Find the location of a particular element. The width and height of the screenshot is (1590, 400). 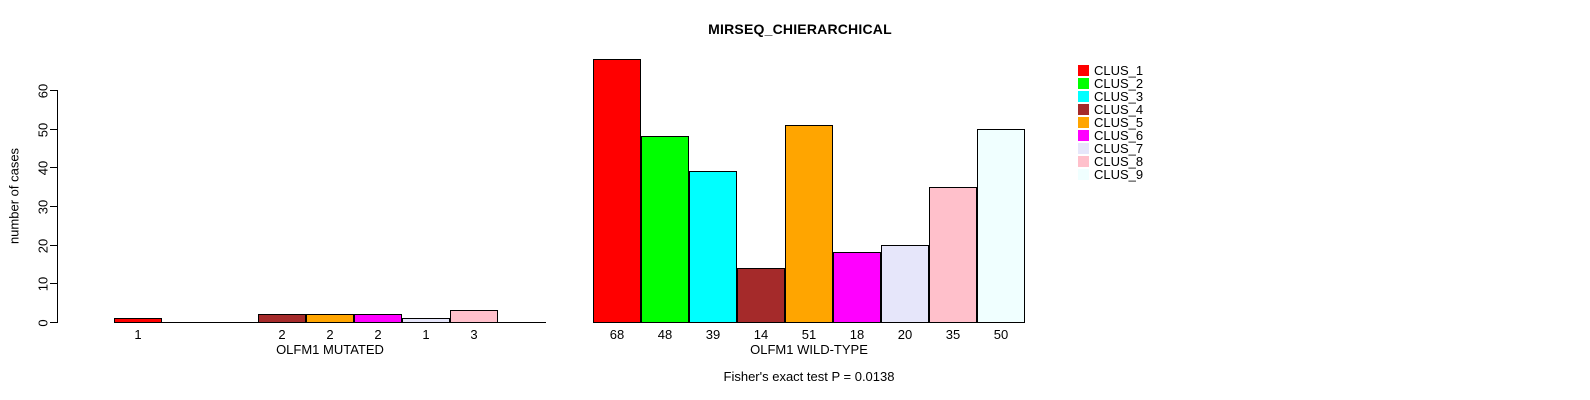

y-axis-tick-label: 60 is located at coordinates (43, 90).